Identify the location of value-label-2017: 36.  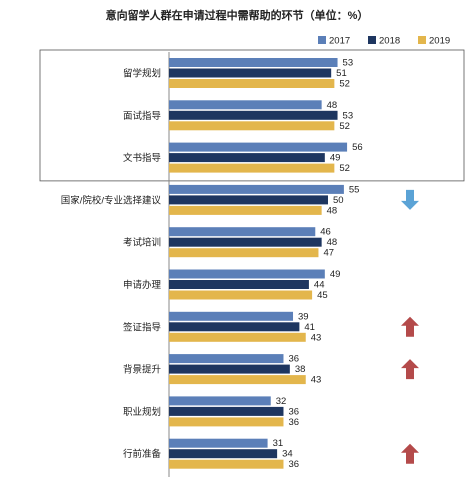
(293, 359).